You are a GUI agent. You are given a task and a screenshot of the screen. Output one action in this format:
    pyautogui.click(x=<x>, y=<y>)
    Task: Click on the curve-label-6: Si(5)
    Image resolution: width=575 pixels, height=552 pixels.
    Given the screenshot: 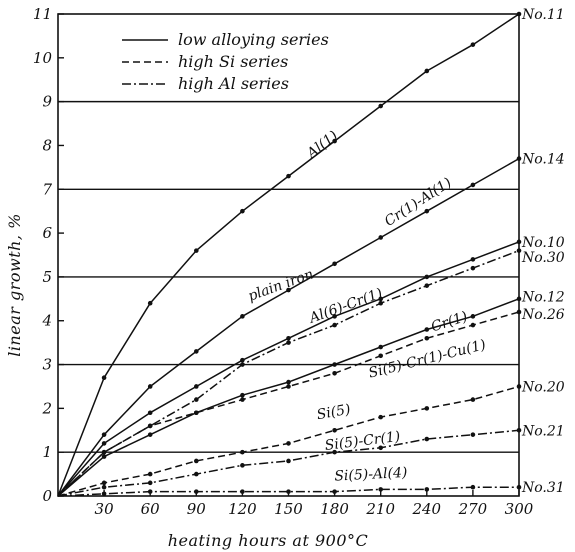 What is the action you would take?
    pyautogui.click(x=334, y=413)
    